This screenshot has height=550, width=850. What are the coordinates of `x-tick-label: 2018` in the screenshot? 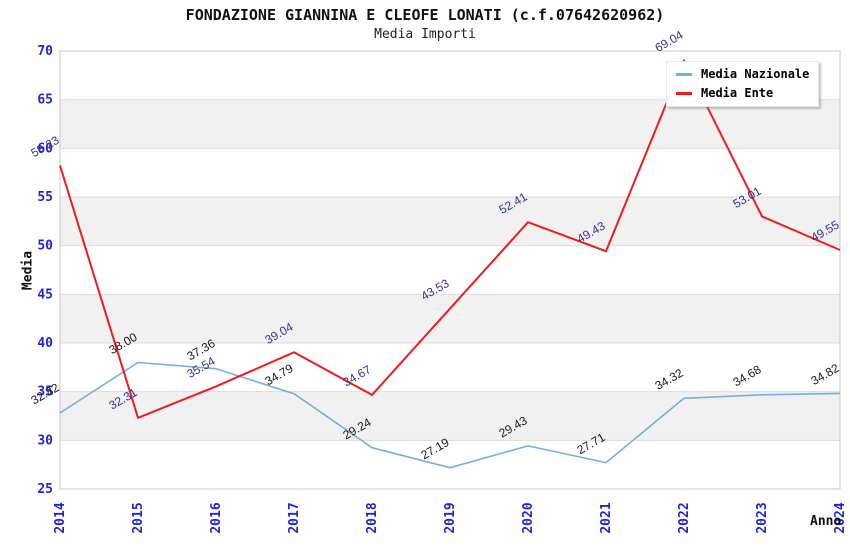 It's located at (372, 517).